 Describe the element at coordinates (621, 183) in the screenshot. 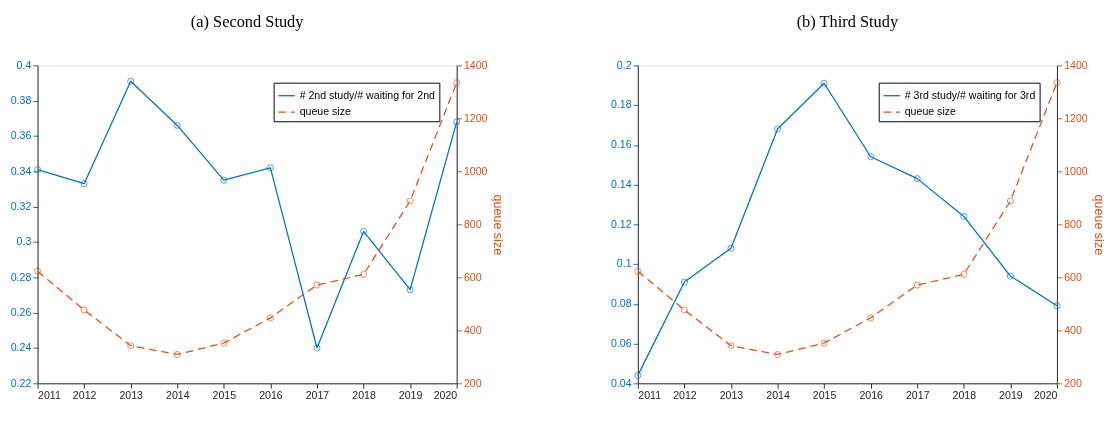

I see `y-tick-label: 0.14` at that location.